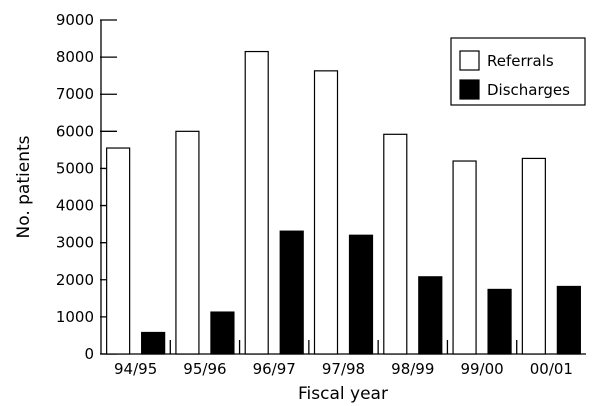  I want to click on x-axis-title: Fiscal year, so click(343, 394).